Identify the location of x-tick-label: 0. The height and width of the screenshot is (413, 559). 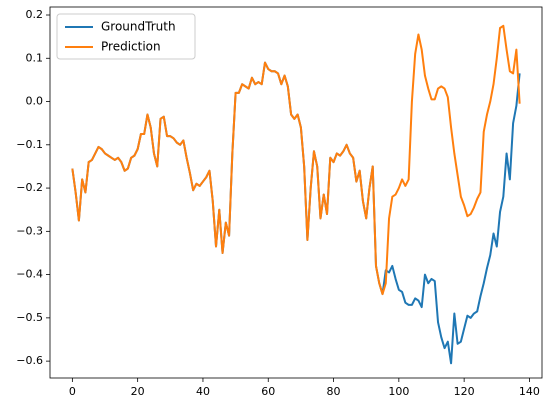
(72, 391).